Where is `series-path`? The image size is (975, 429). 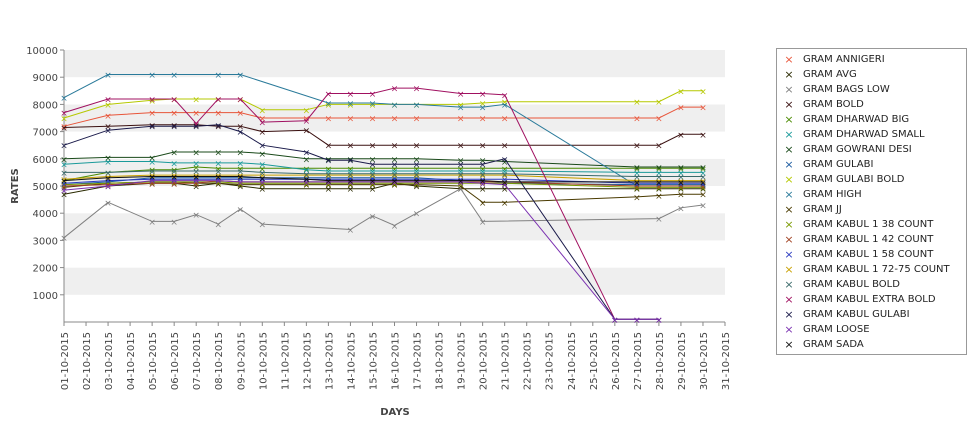
series-path is located at coordinates (383, 116).